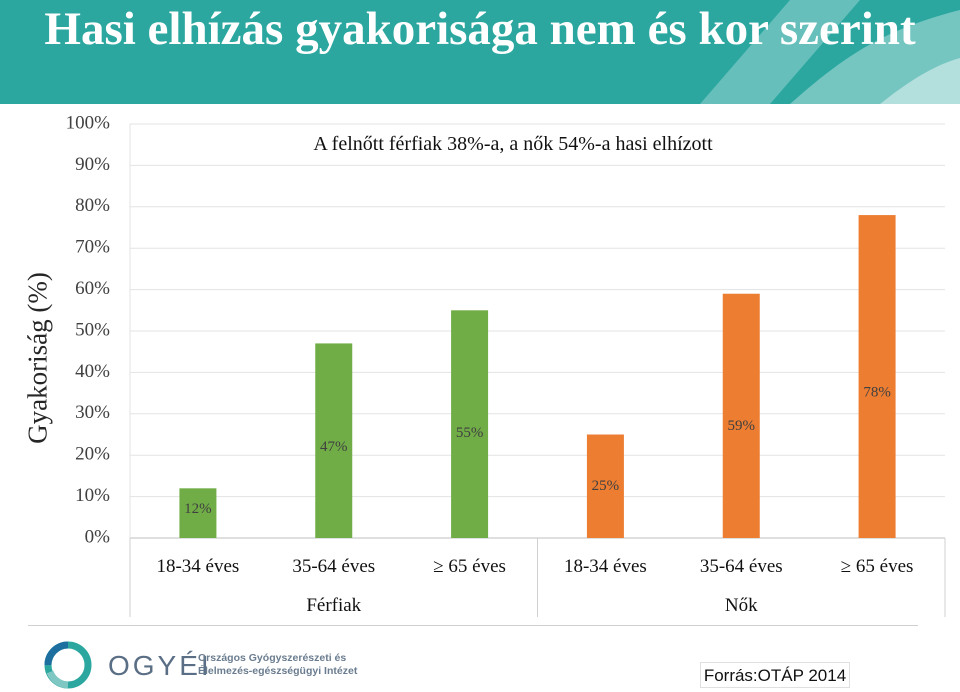 This screenshot has height=692, width=960. I want to click on y-tick-label: 100%, so click(88, 122).